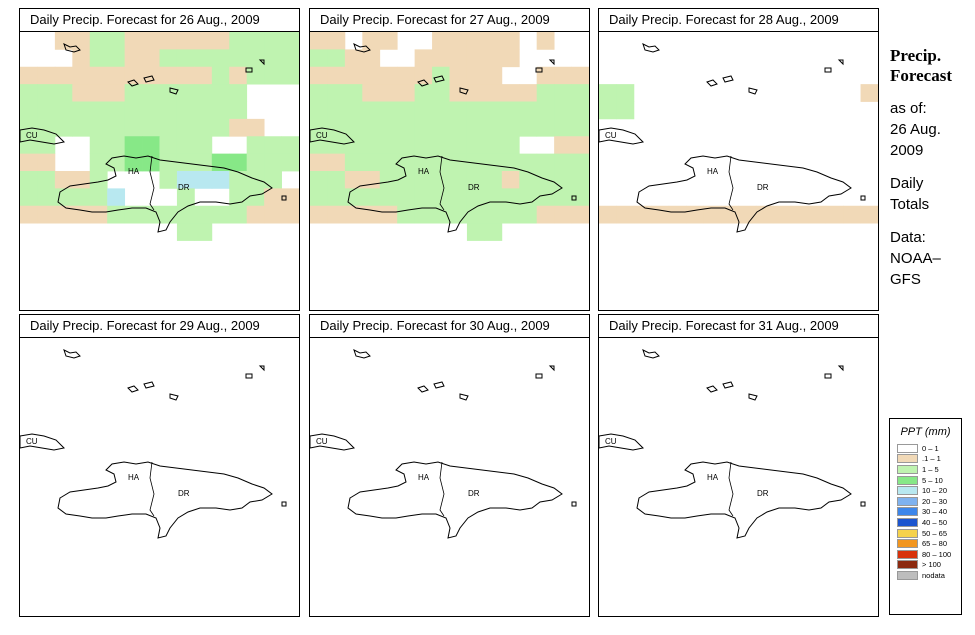 The width and height of the screenshot is (975, 635). Describe the element at coordinates (930, 448) in the screenshot. I see `legend-label: 0 – 1` at that location.